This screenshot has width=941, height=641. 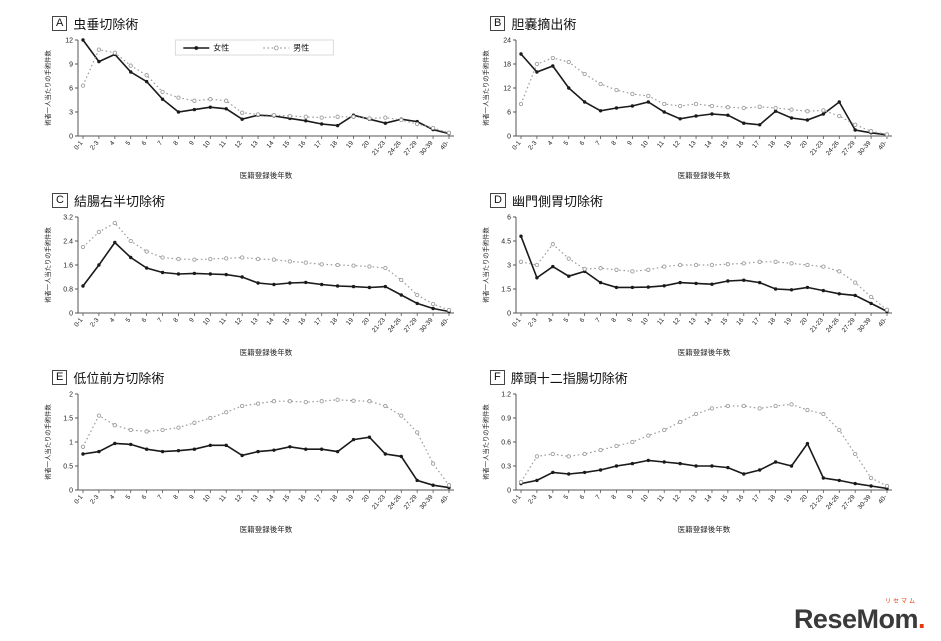 I want to click on chart-title-text: 結腸右半切除術, so click(x=119, y=201).